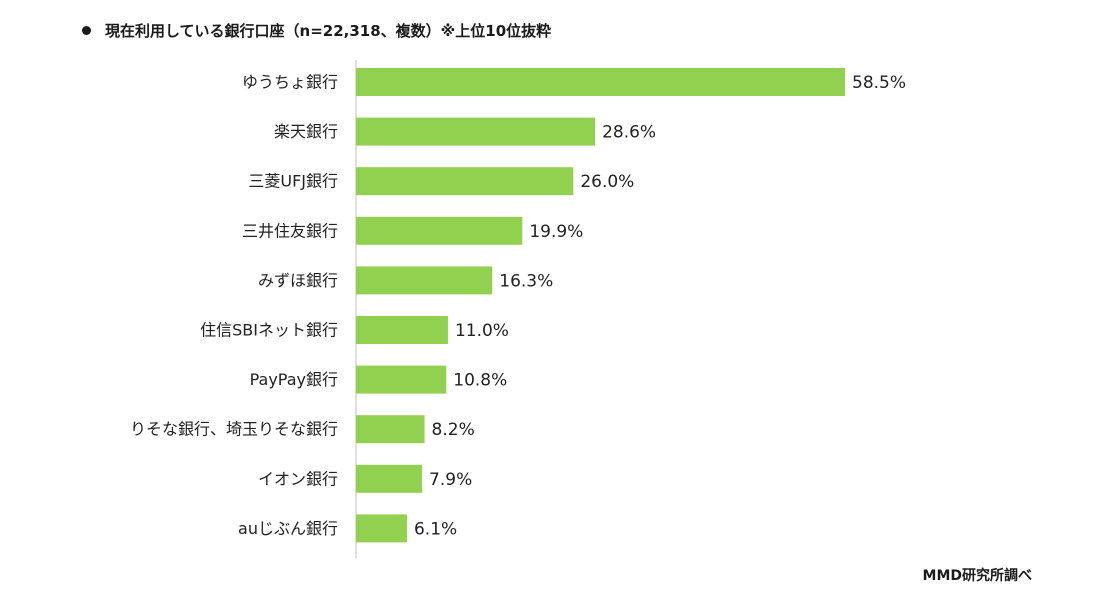 The height and width of the screenshot is (597, 1100). What do you see at coordinates (435, 529) in the screenshot?
I see `value-label: 6.1%` at bounding box center [435, 529].